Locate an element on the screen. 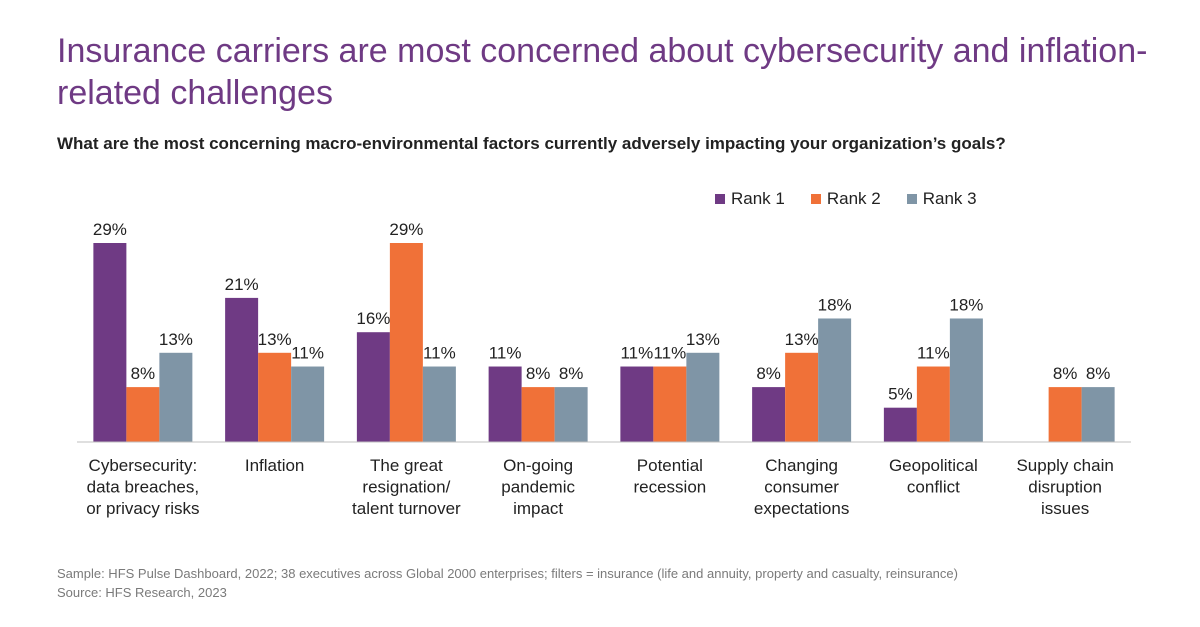 The height and width of the screenshot is (627, 1200). category-label-3-line-3: talent turnover is located at coordinates (406, 508).